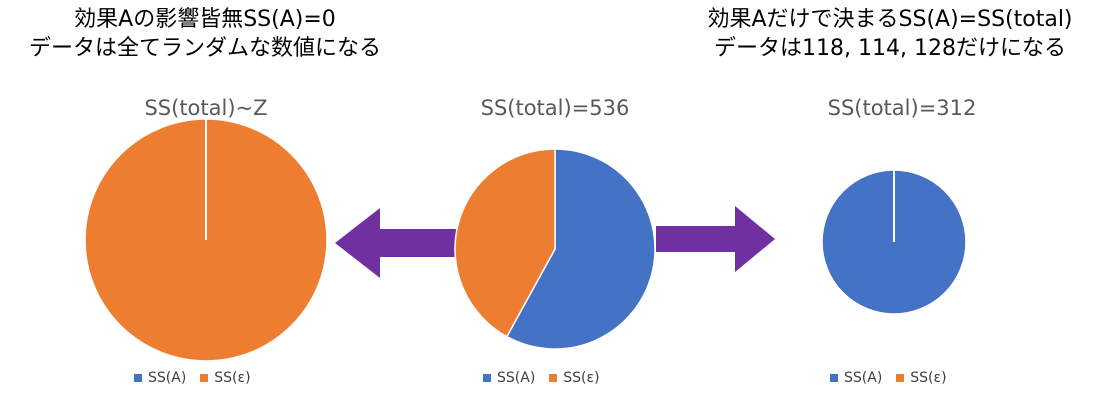  What do you see at coordinates (715, 239) in the screenshot?
I see `right-arrow` at bounding box center [715, 239].